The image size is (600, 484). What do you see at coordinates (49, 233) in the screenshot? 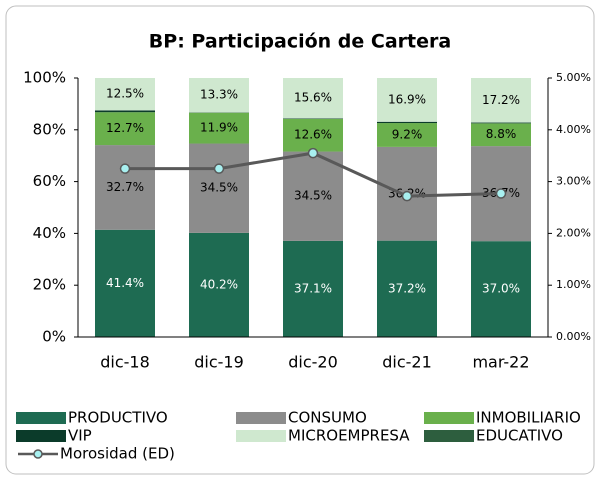
I see `y-tick-label: 40%` at bounding box center [49, 233].